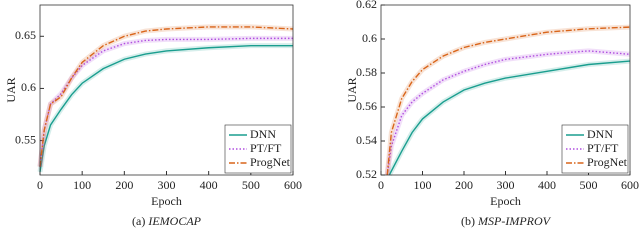 The height and width of the screenshot is (240, 640). Describe the element at coordinates (366, 174) in the screenshot. I see `y-tick-label: 0.52` at that location.